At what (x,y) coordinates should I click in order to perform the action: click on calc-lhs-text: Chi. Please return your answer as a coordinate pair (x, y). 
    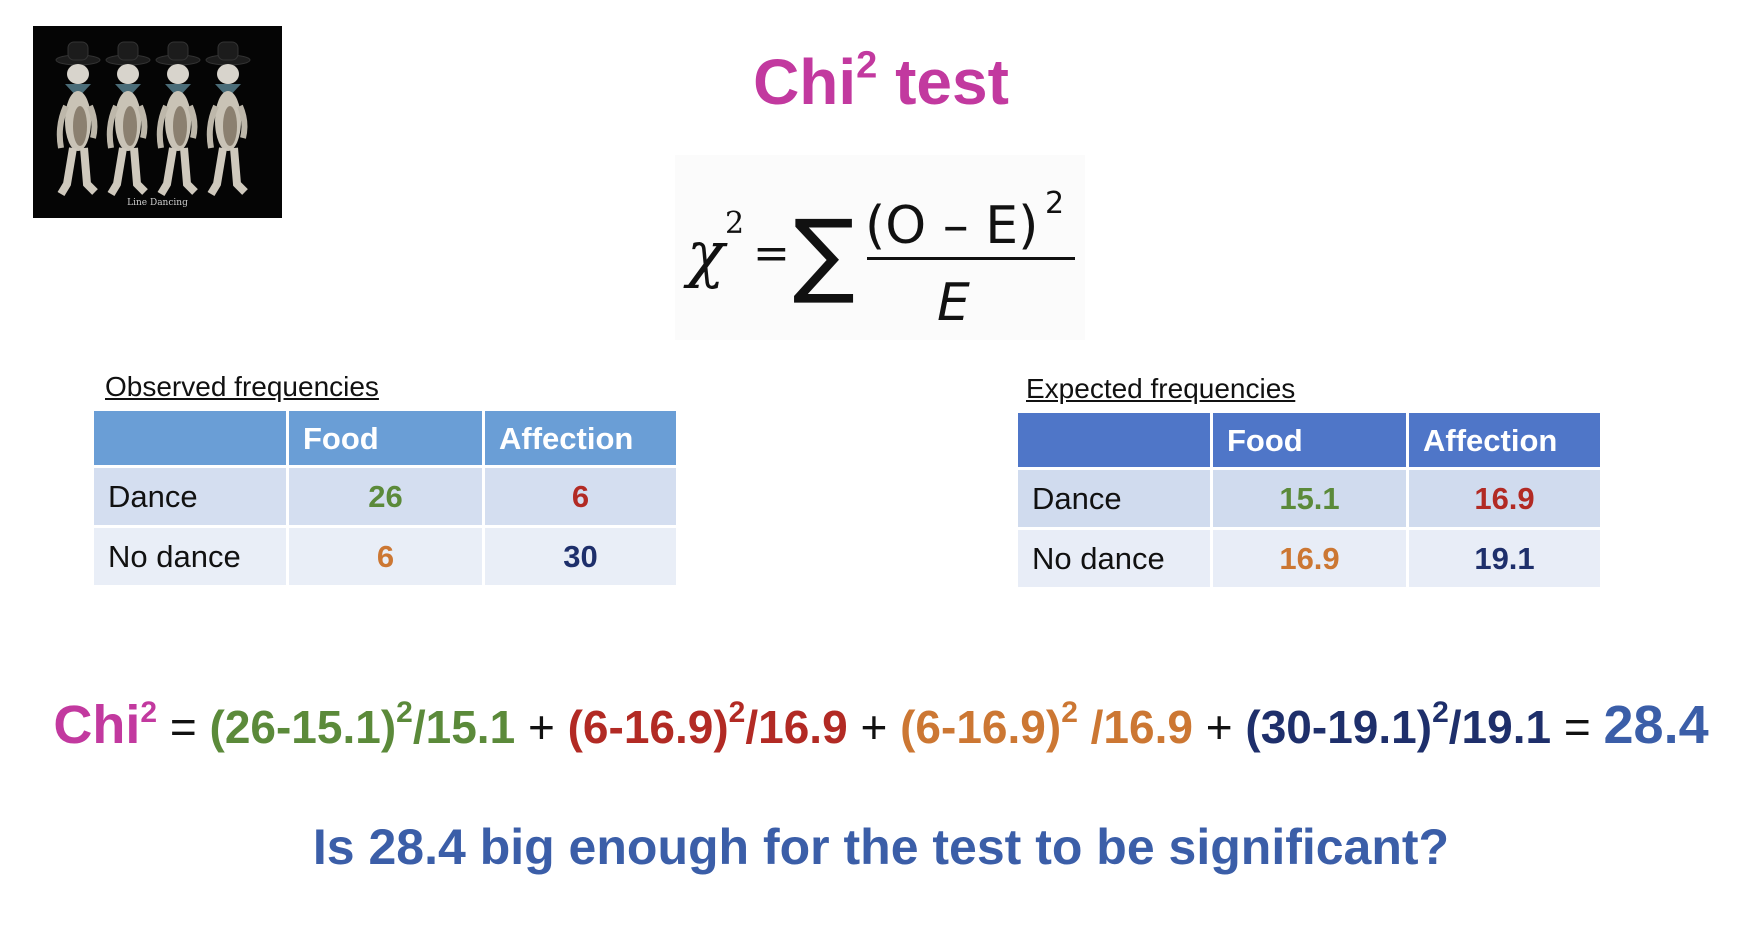
    Looking at the image, I should click on (97, 725).